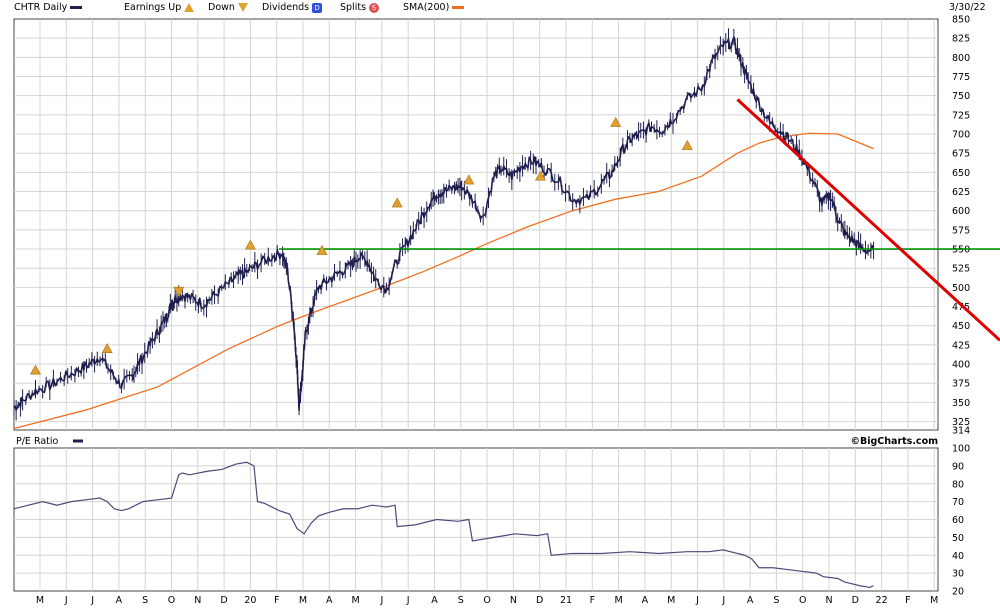 This screenshot has width=1000, height=608. Describe the element at coordinates (967, 7) in the screenshot. I see `chart-date: 3/30/22` at that location.